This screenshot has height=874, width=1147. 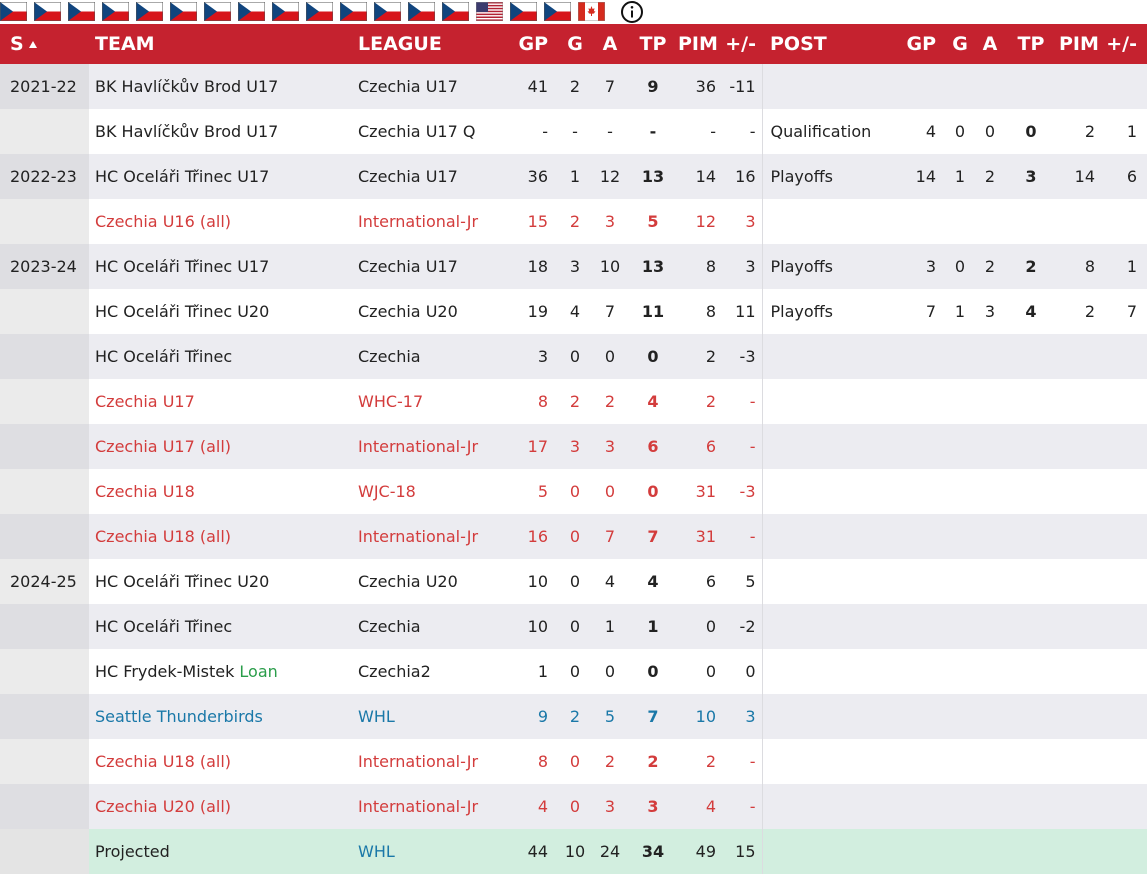 I want to click on assists-cell: 0, so click(x=610, y=671).